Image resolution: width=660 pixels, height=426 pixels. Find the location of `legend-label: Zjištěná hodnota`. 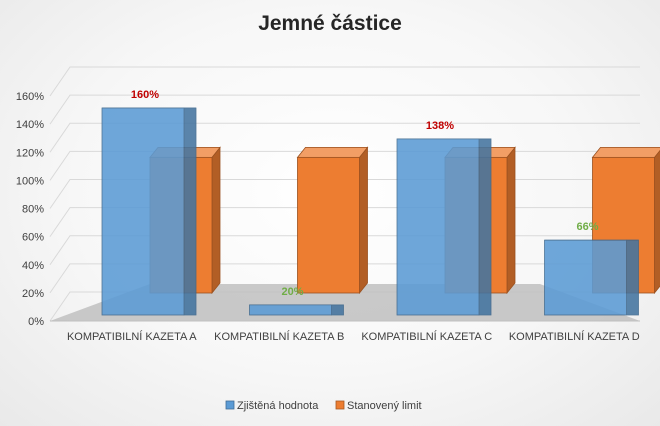

legend-label: Zjištěná hodnota is located at coordinates (278, 406).